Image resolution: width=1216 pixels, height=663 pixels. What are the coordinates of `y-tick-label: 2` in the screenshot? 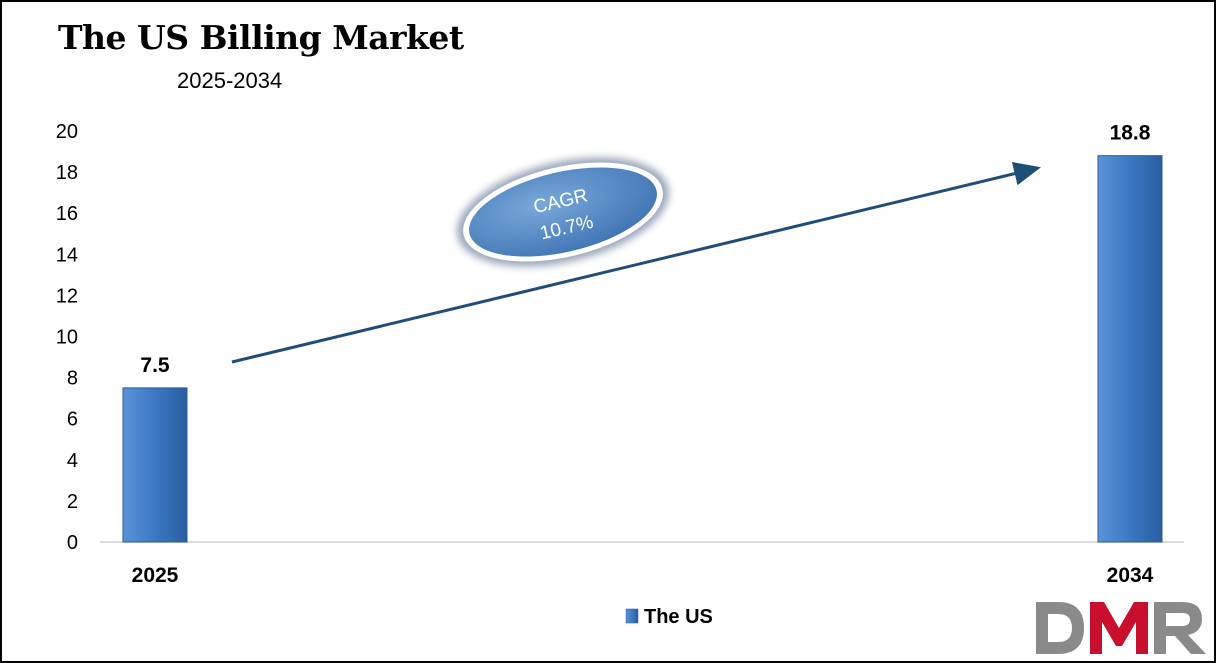 It's located at (72, 502).